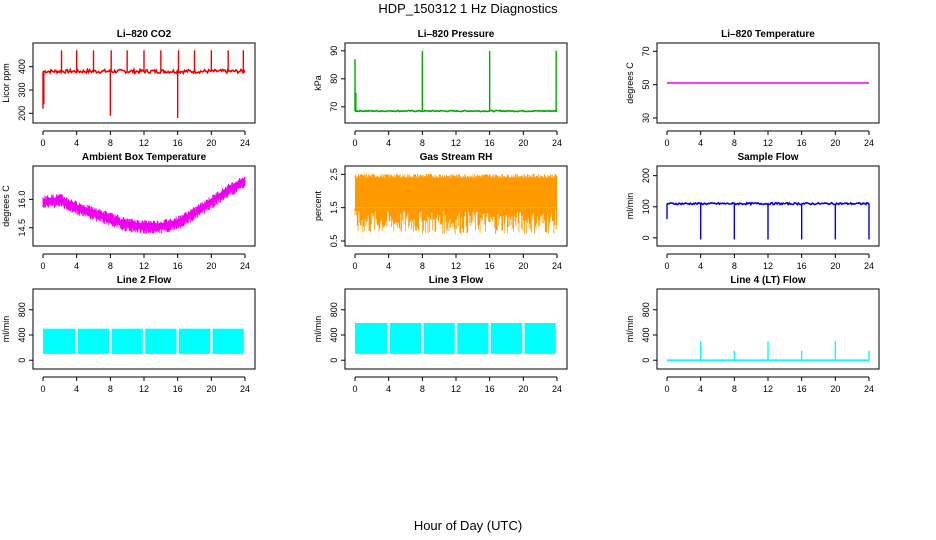  What do you see at coordinates (144, 157) in the screenshot?
I see `panel-title: Ambient Box Temperature` at bounding box center [144, 157].